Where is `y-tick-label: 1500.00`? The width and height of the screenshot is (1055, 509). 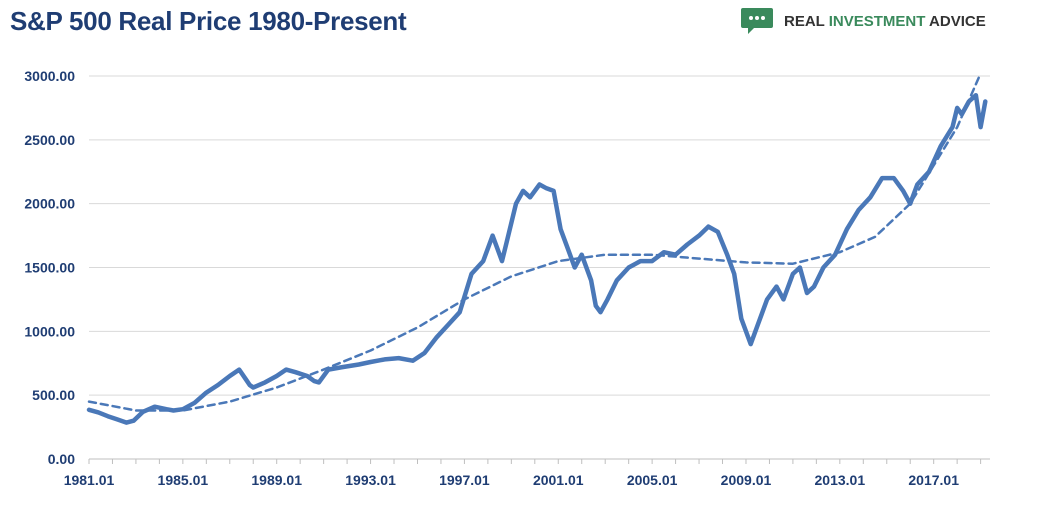
y-tick-label: 1500.00 is located at coordinates (49, 268).